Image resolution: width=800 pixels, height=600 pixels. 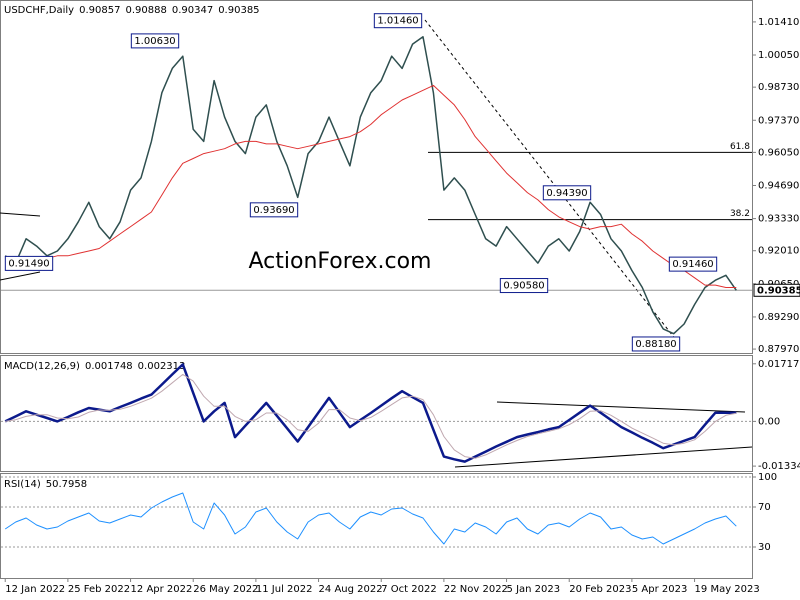 I want to click on readout: RSI(14), so click(x=22, y=484).